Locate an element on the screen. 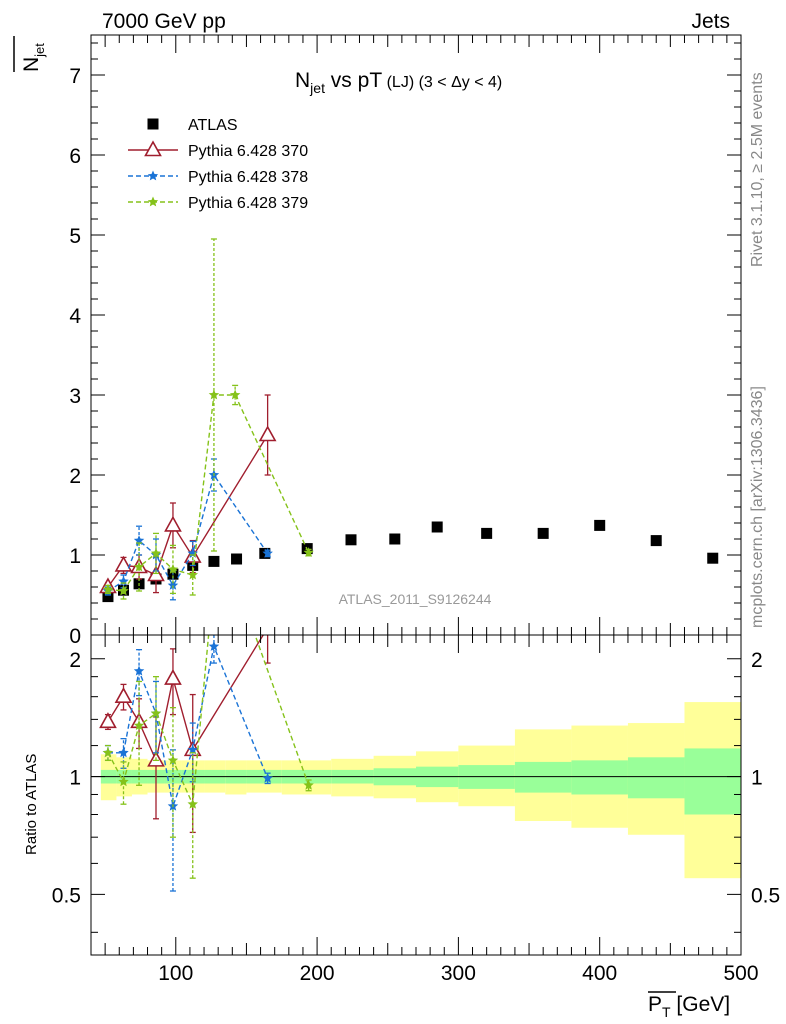 Image resolution: width=786 pixels, height=1024 pixels. legend-label: Pythia 6.428 378 is located at coordinates (248, 177).